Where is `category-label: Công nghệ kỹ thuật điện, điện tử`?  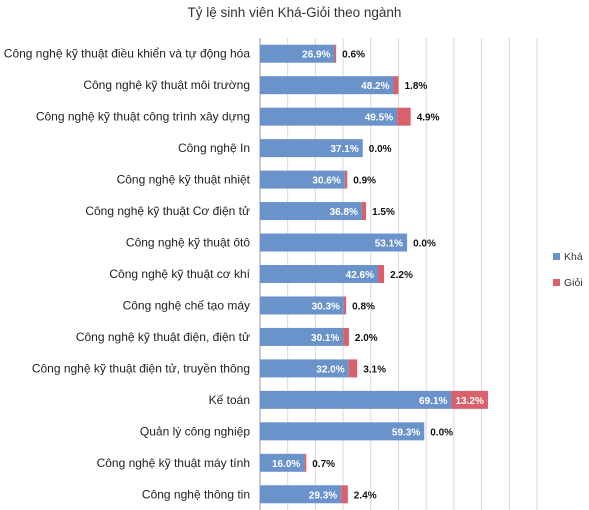
category-label: Công nghệ kỹ thuật điện, điện tử is located at coordinates (163, 337).